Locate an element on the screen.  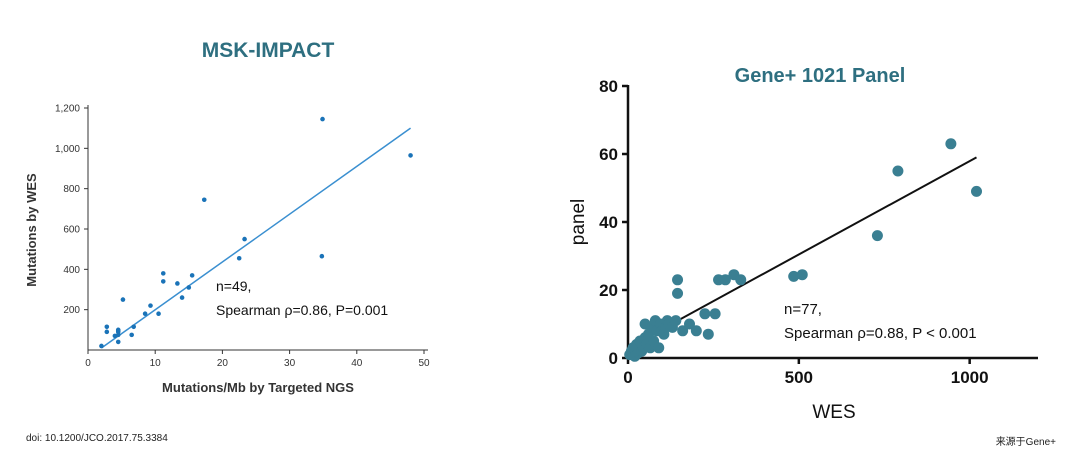
x-tick-label: 20 is located at coordinates (223, 363).